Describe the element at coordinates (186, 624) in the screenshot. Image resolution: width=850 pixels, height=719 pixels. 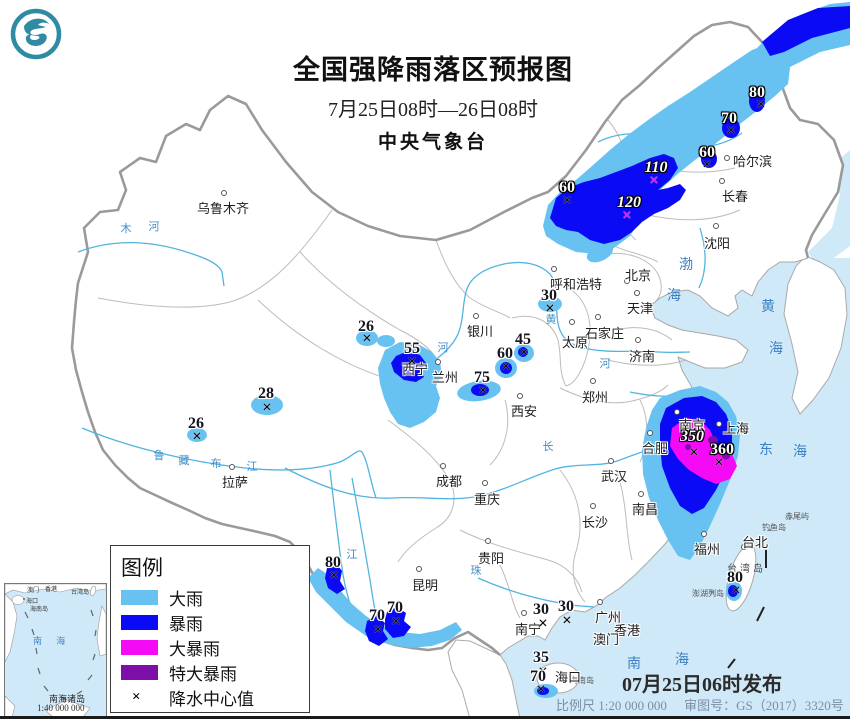
I see `legend-label: 暴雨` at that location.